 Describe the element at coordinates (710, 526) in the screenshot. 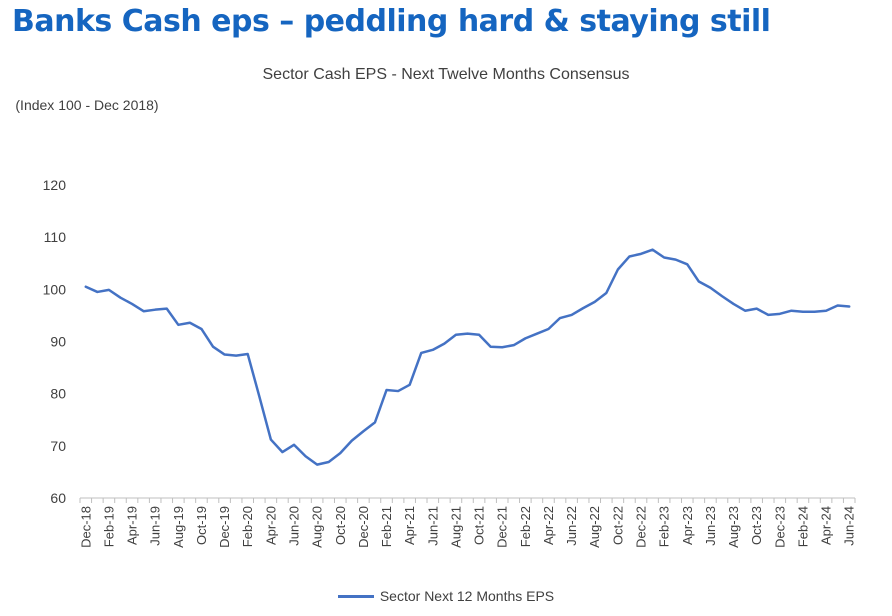

I see `x-tick-label: Jun-23` at that location.